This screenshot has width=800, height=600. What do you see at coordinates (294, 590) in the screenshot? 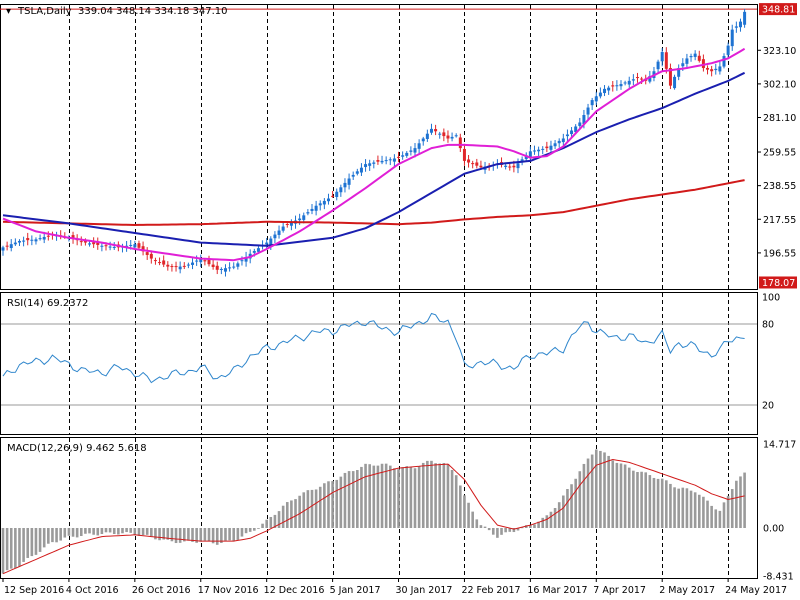
I see `time-tick-label: 12 Dec 2016` at bounding box center [294, 590].